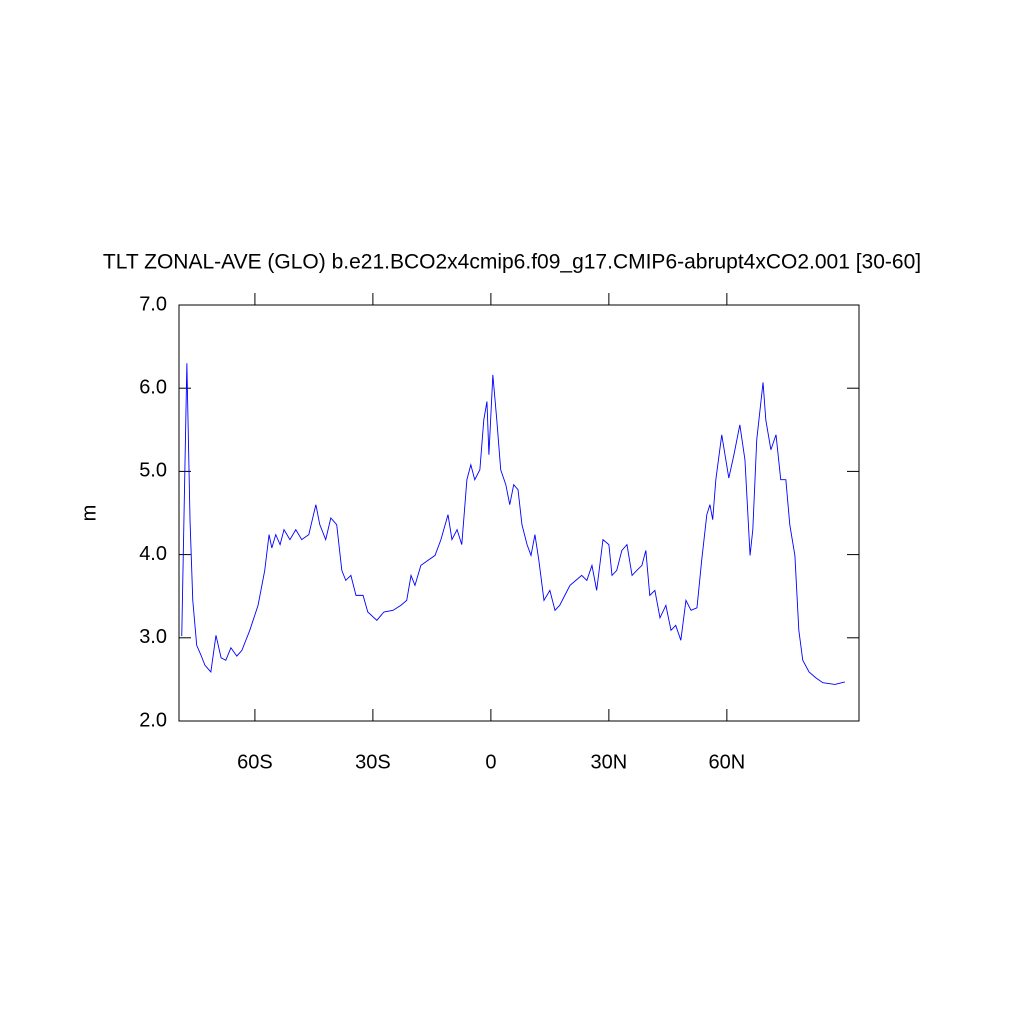  Describe the element at coordinates (153, 554) in the screenshot. I see `y-tick-label: 4.0` at that location.